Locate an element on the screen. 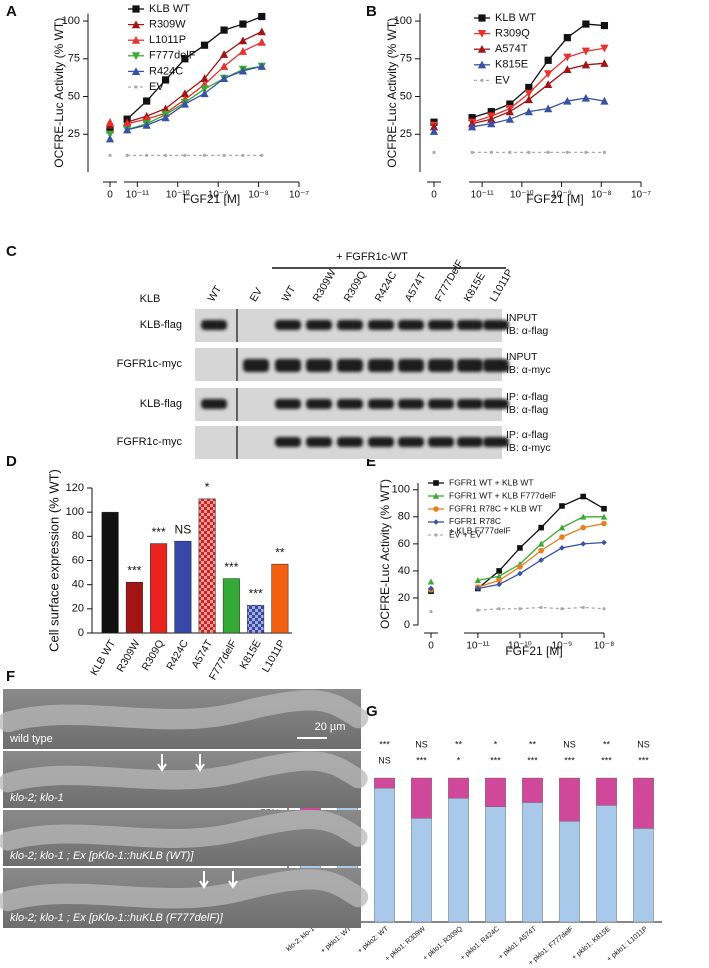 This screenshot has width=709, height=968. legend-label: A574T is located at coordinates (511, 49).